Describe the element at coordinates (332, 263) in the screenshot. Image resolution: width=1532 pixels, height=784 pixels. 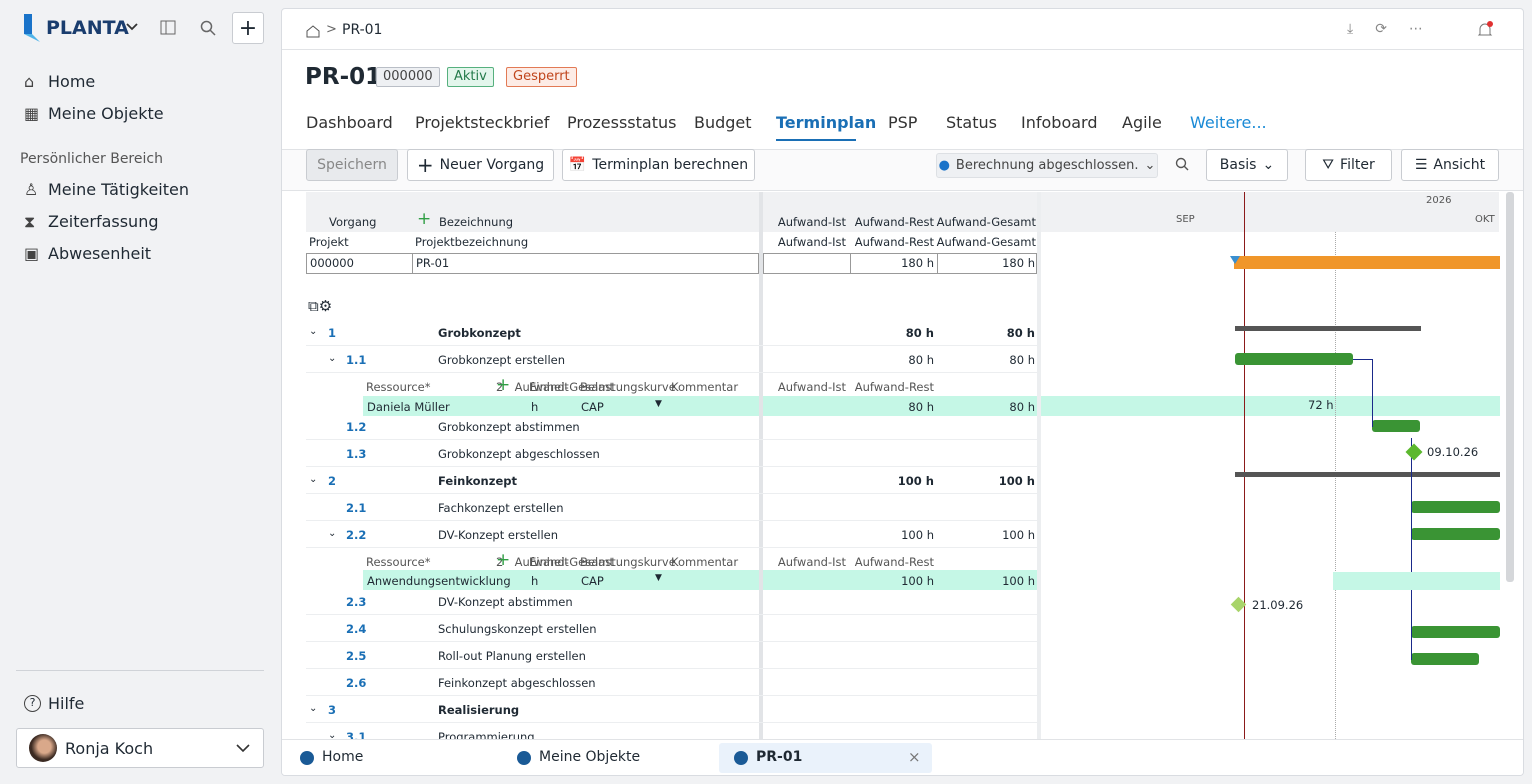
I see `project-id: 000000` at that location.